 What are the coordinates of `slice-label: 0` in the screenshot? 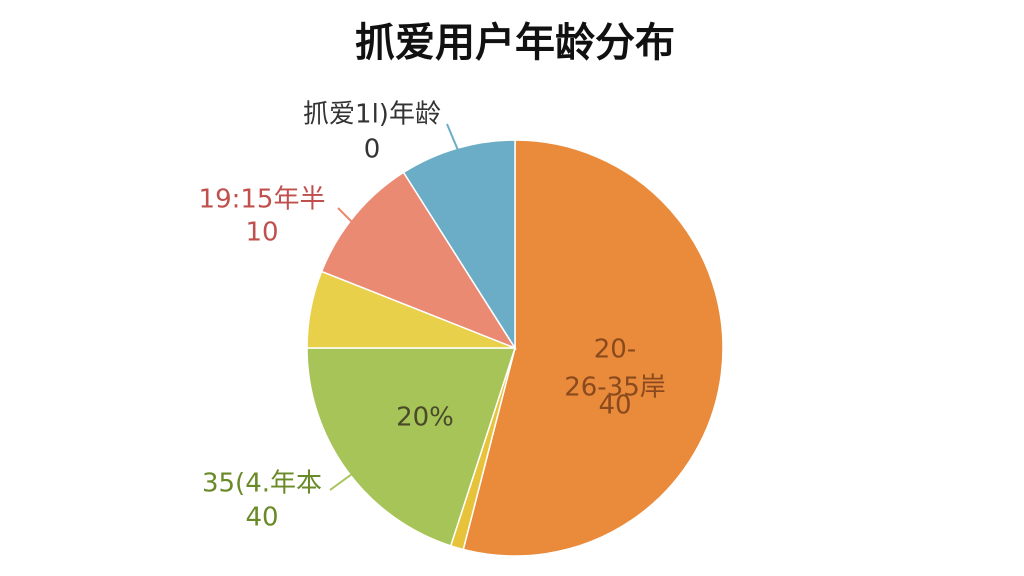 It's located at (372, 150).